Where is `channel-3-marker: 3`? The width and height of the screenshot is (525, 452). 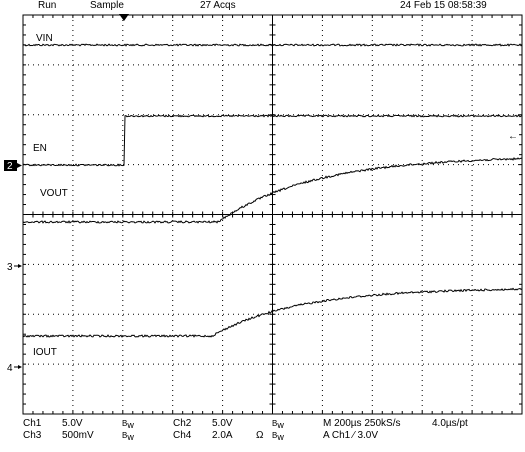
channel-3-marker: 3 is located at coordinates (14, 267).